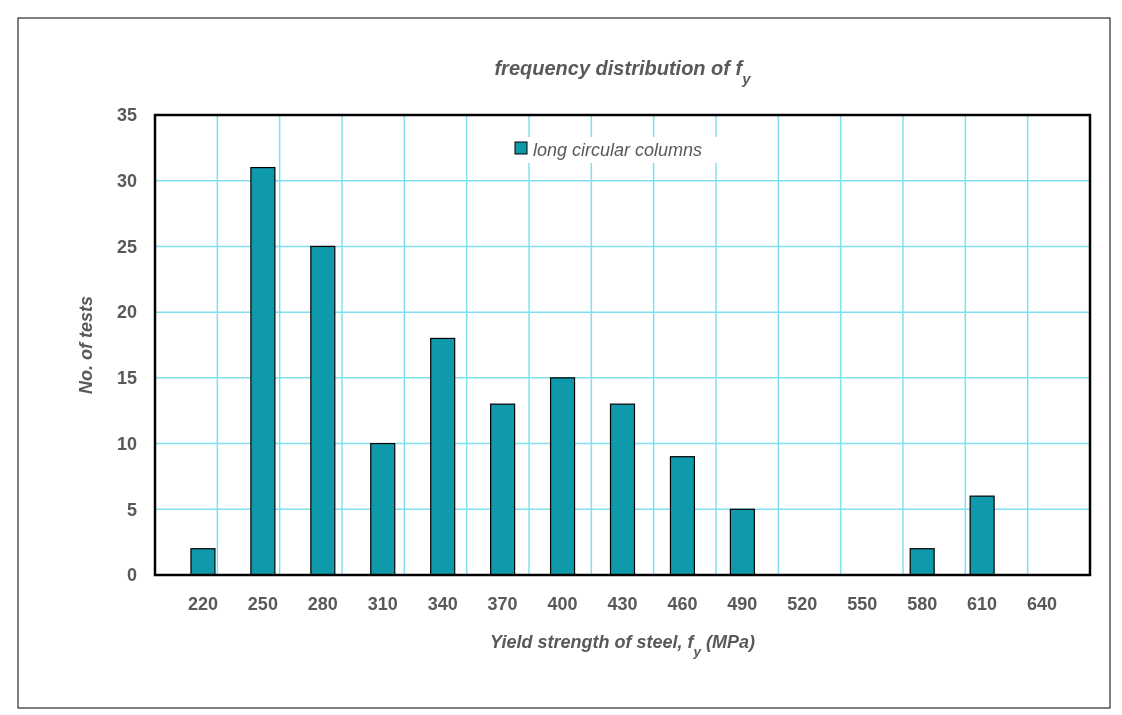  I want to click on x-tick-label: 640, so click(1042, 604).